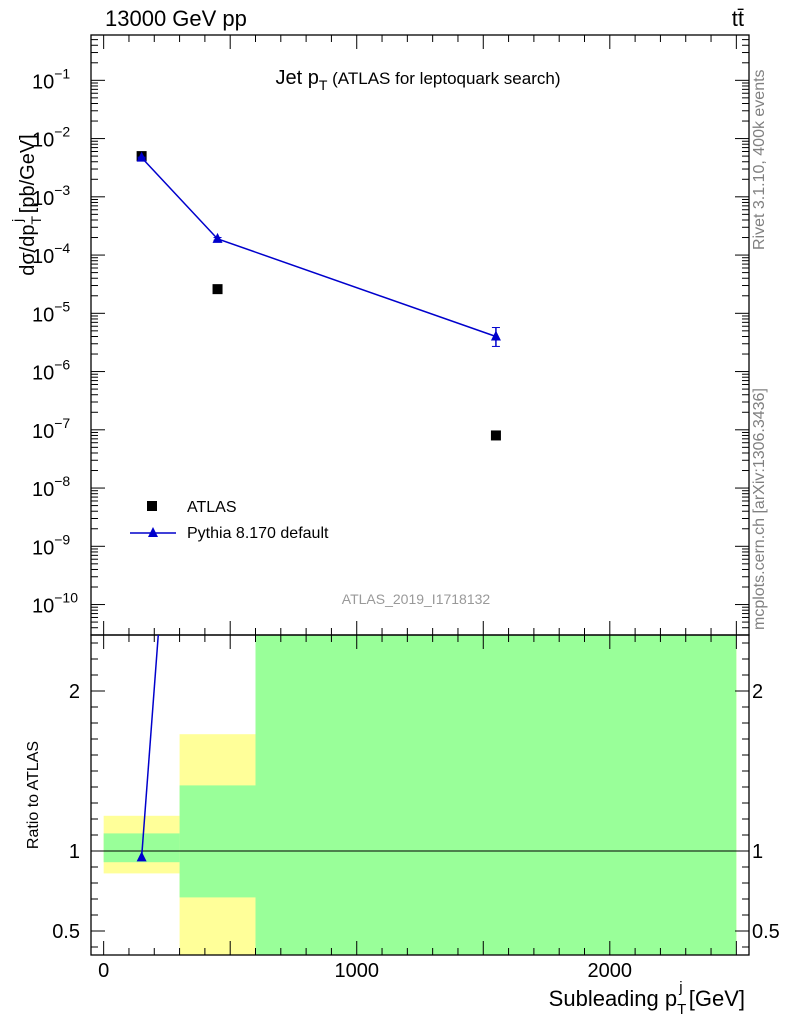 The image size is (786, 1024). I want to click on y-tick-label: 10⁻¹⁰, so click(55, 604).